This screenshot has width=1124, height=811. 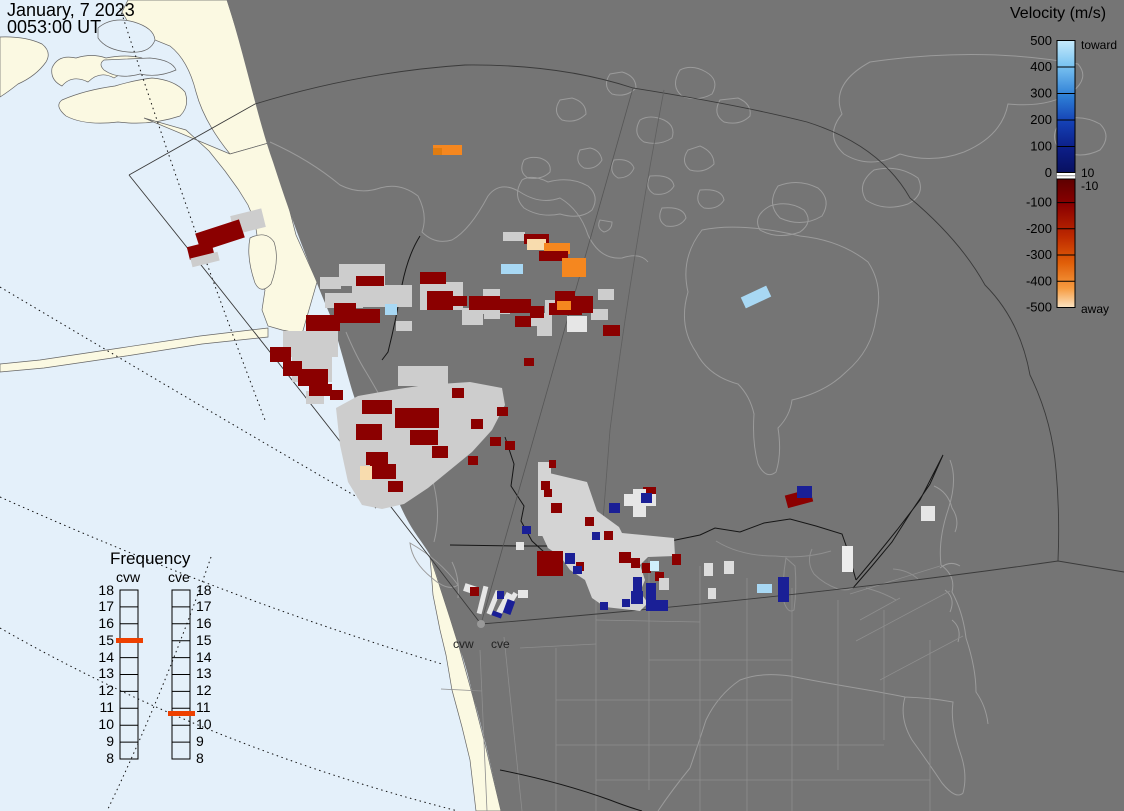 I want to click on svg-text: 0, so click(x=1048, y=172).